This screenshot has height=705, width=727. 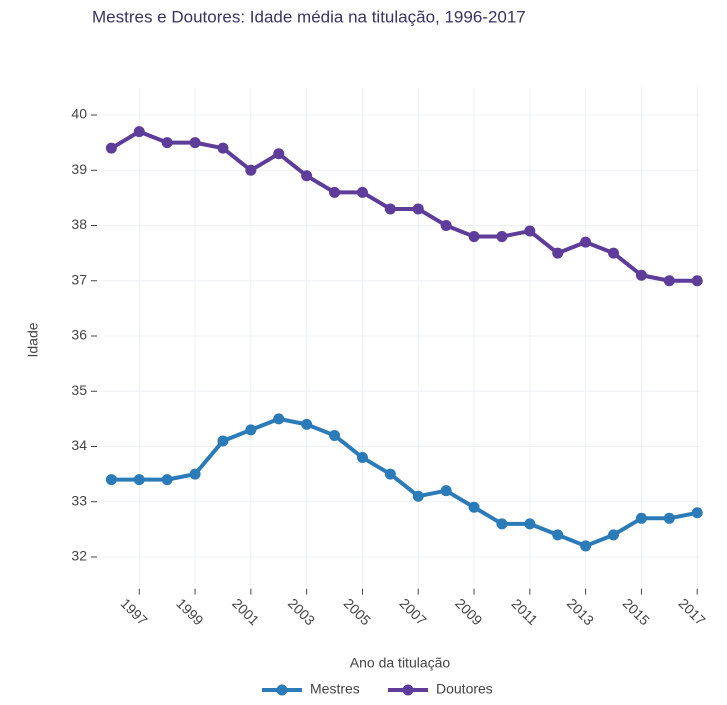 What do you see at coordinates (79, 224) in the screenshot?
I see `y-tick-label: 38` at bounding box center [79, 224].